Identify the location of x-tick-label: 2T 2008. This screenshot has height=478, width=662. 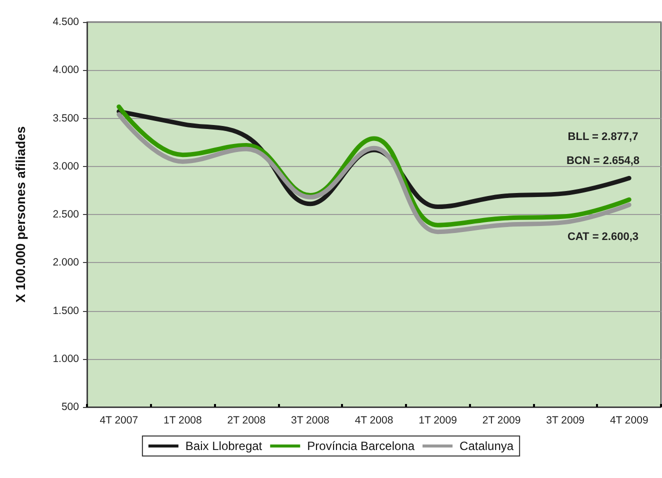
(246, 420).